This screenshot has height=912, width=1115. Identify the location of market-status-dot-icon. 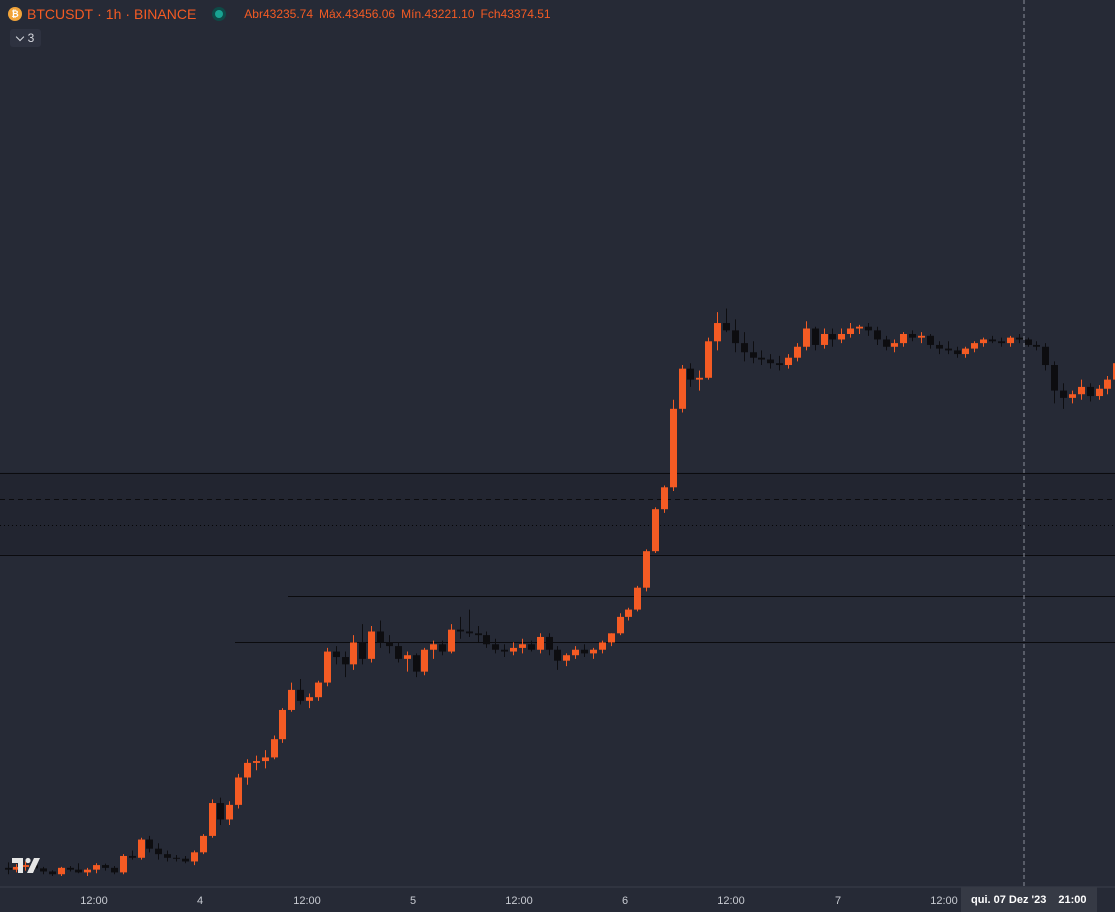
(219, 14).